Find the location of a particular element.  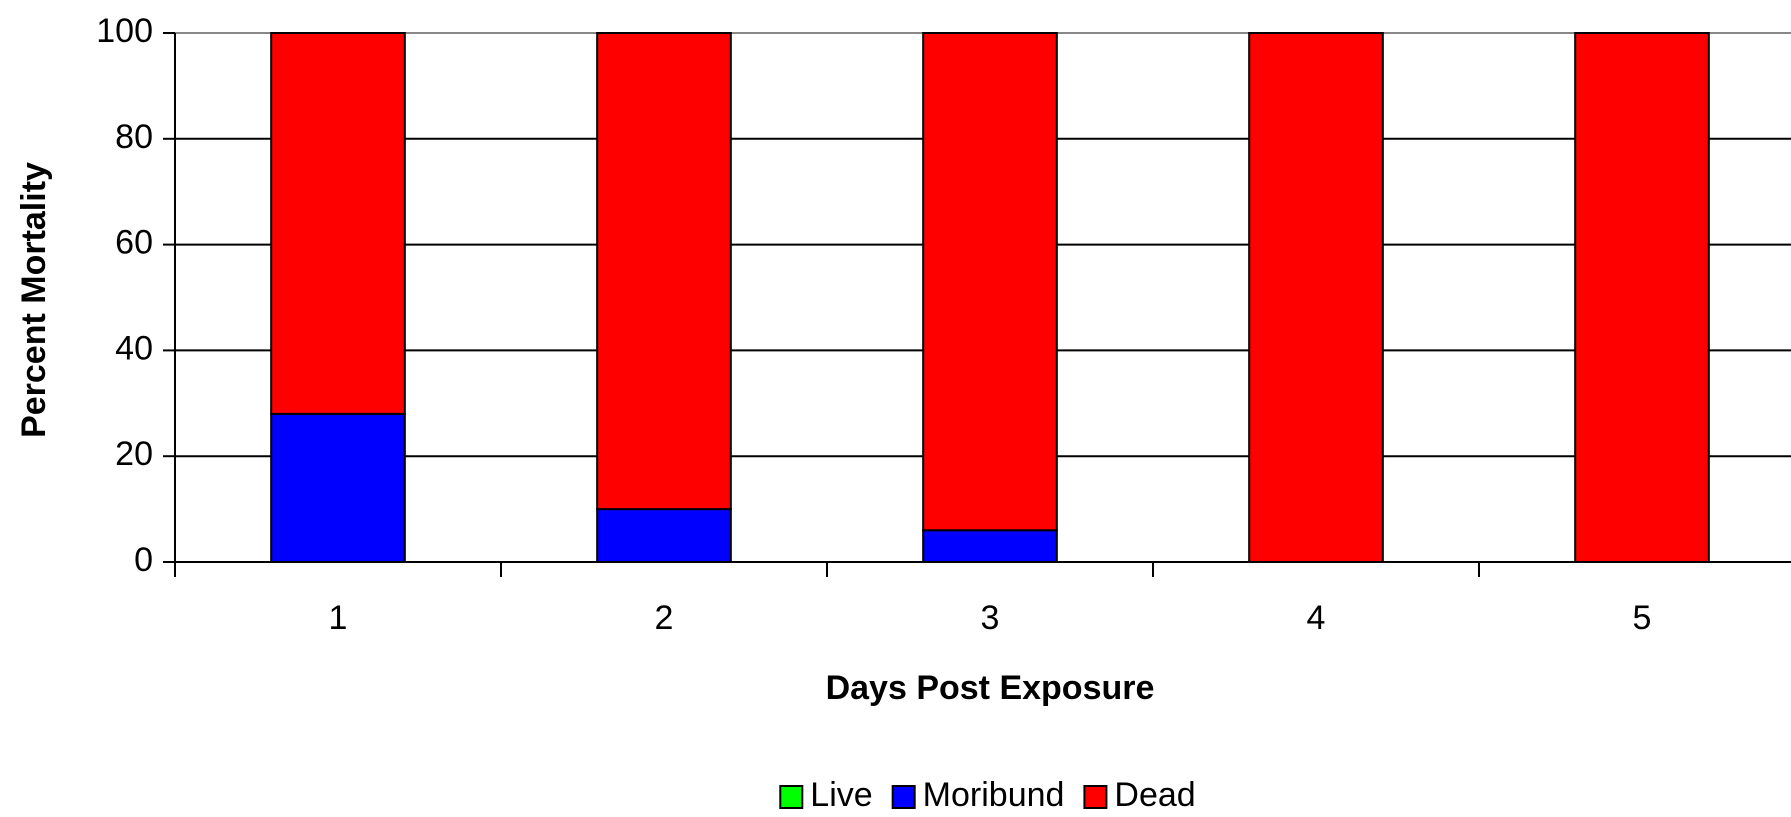

legend: Live Moribund Dead is located at coordinates (987, 795).